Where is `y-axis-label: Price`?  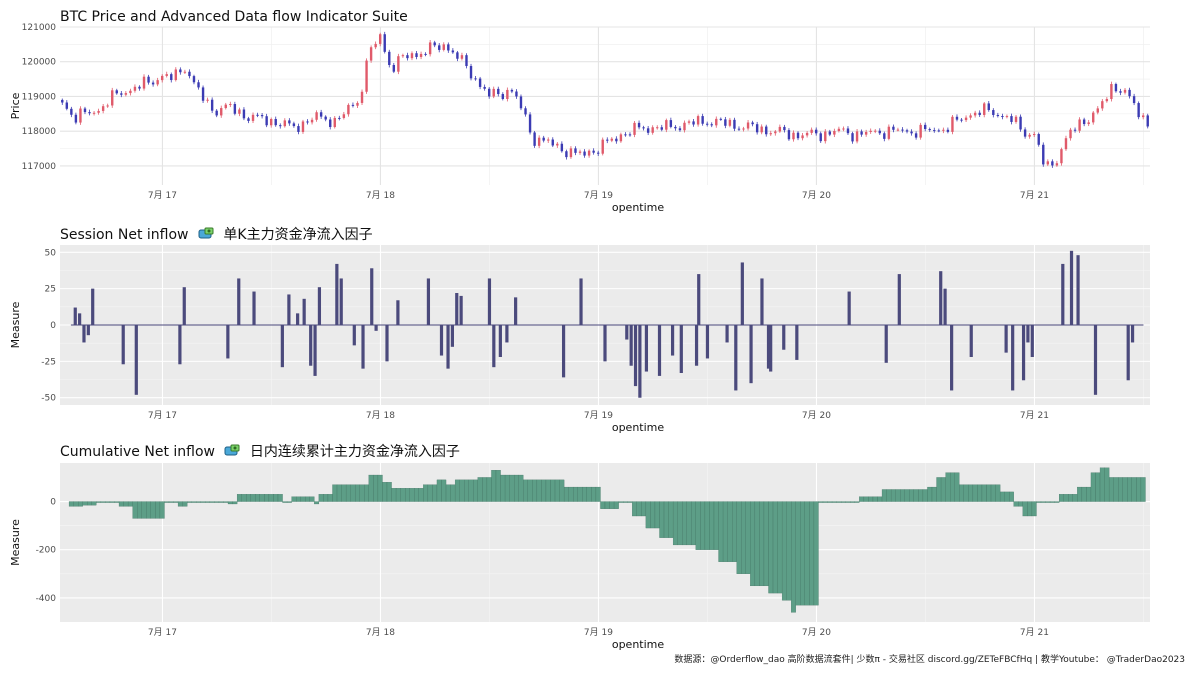 y-axis-label: Price is located at coordinates (15, 105).